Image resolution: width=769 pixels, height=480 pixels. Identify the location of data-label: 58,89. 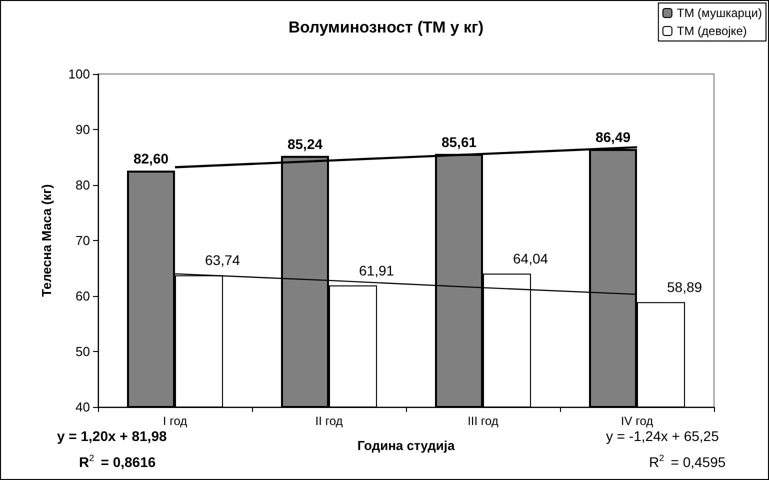
(684, 287).